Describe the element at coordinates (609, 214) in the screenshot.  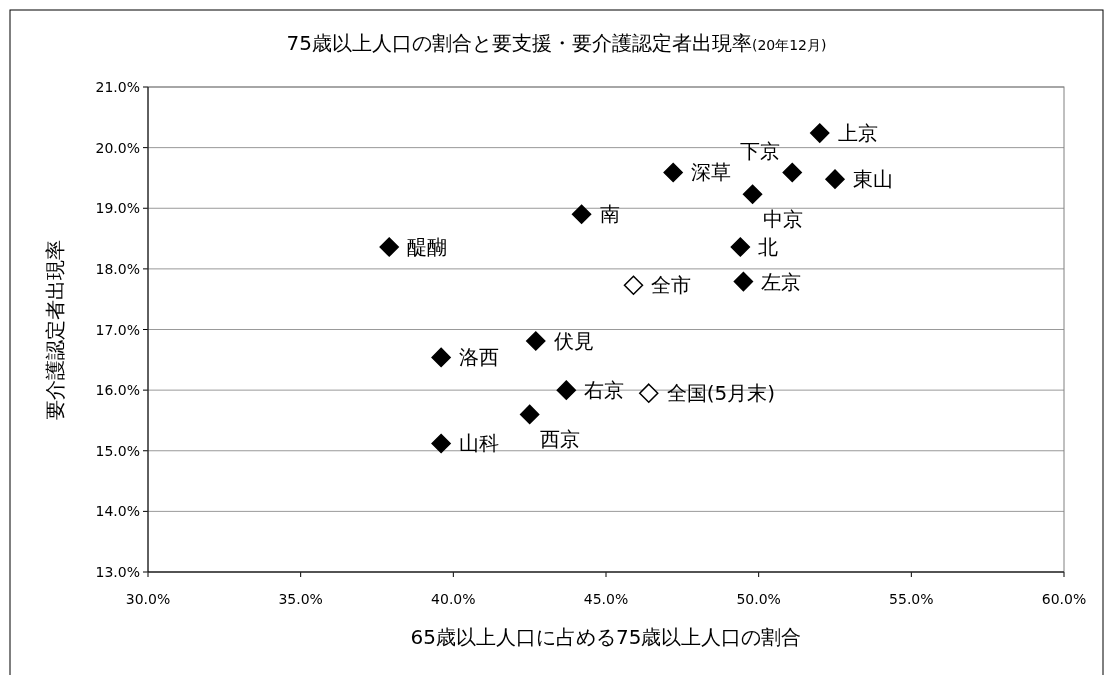
I see `annotation: 南` at that location.